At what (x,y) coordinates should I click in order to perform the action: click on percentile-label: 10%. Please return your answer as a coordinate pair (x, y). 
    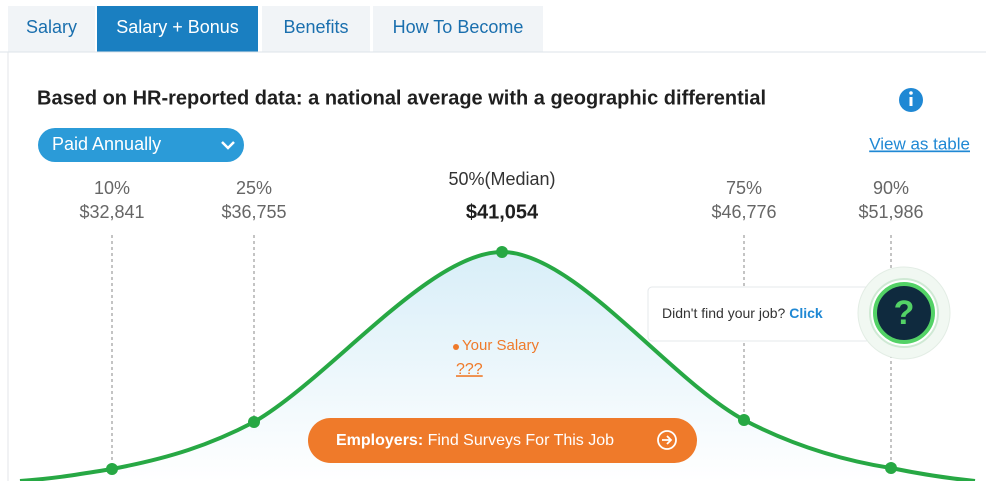
    Looking at the image, I should click on (112, 188).